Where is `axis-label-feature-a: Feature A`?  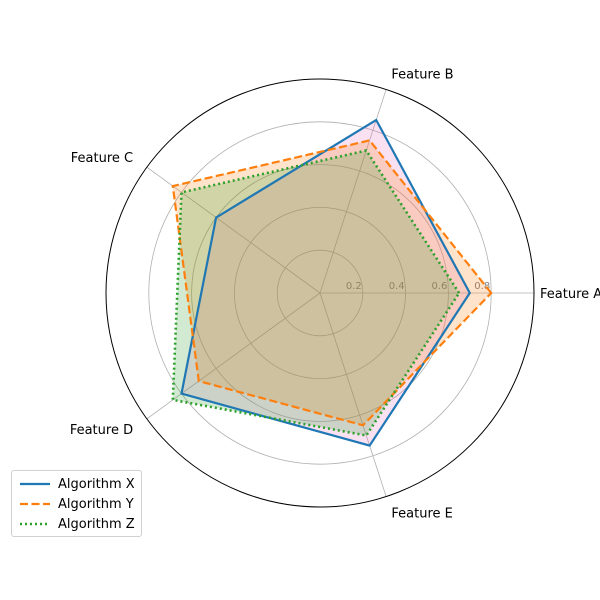 axis-label-feature-a: Feature A is located at coordinates (570, 294).